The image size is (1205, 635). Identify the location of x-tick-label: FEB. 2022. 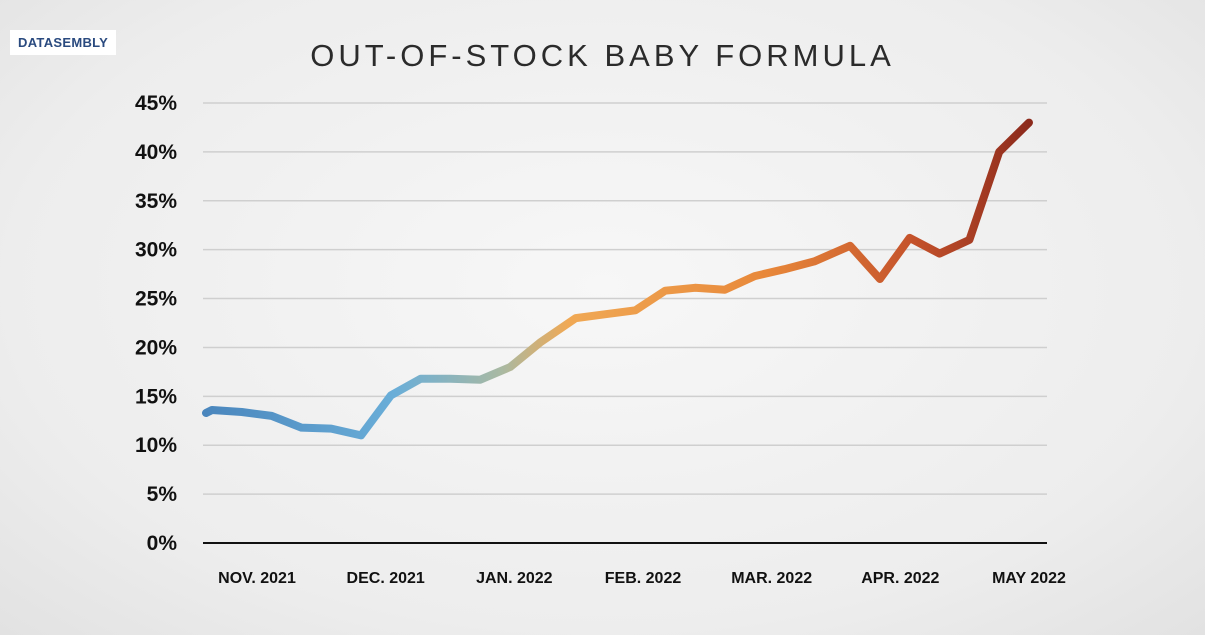
(643, 578).